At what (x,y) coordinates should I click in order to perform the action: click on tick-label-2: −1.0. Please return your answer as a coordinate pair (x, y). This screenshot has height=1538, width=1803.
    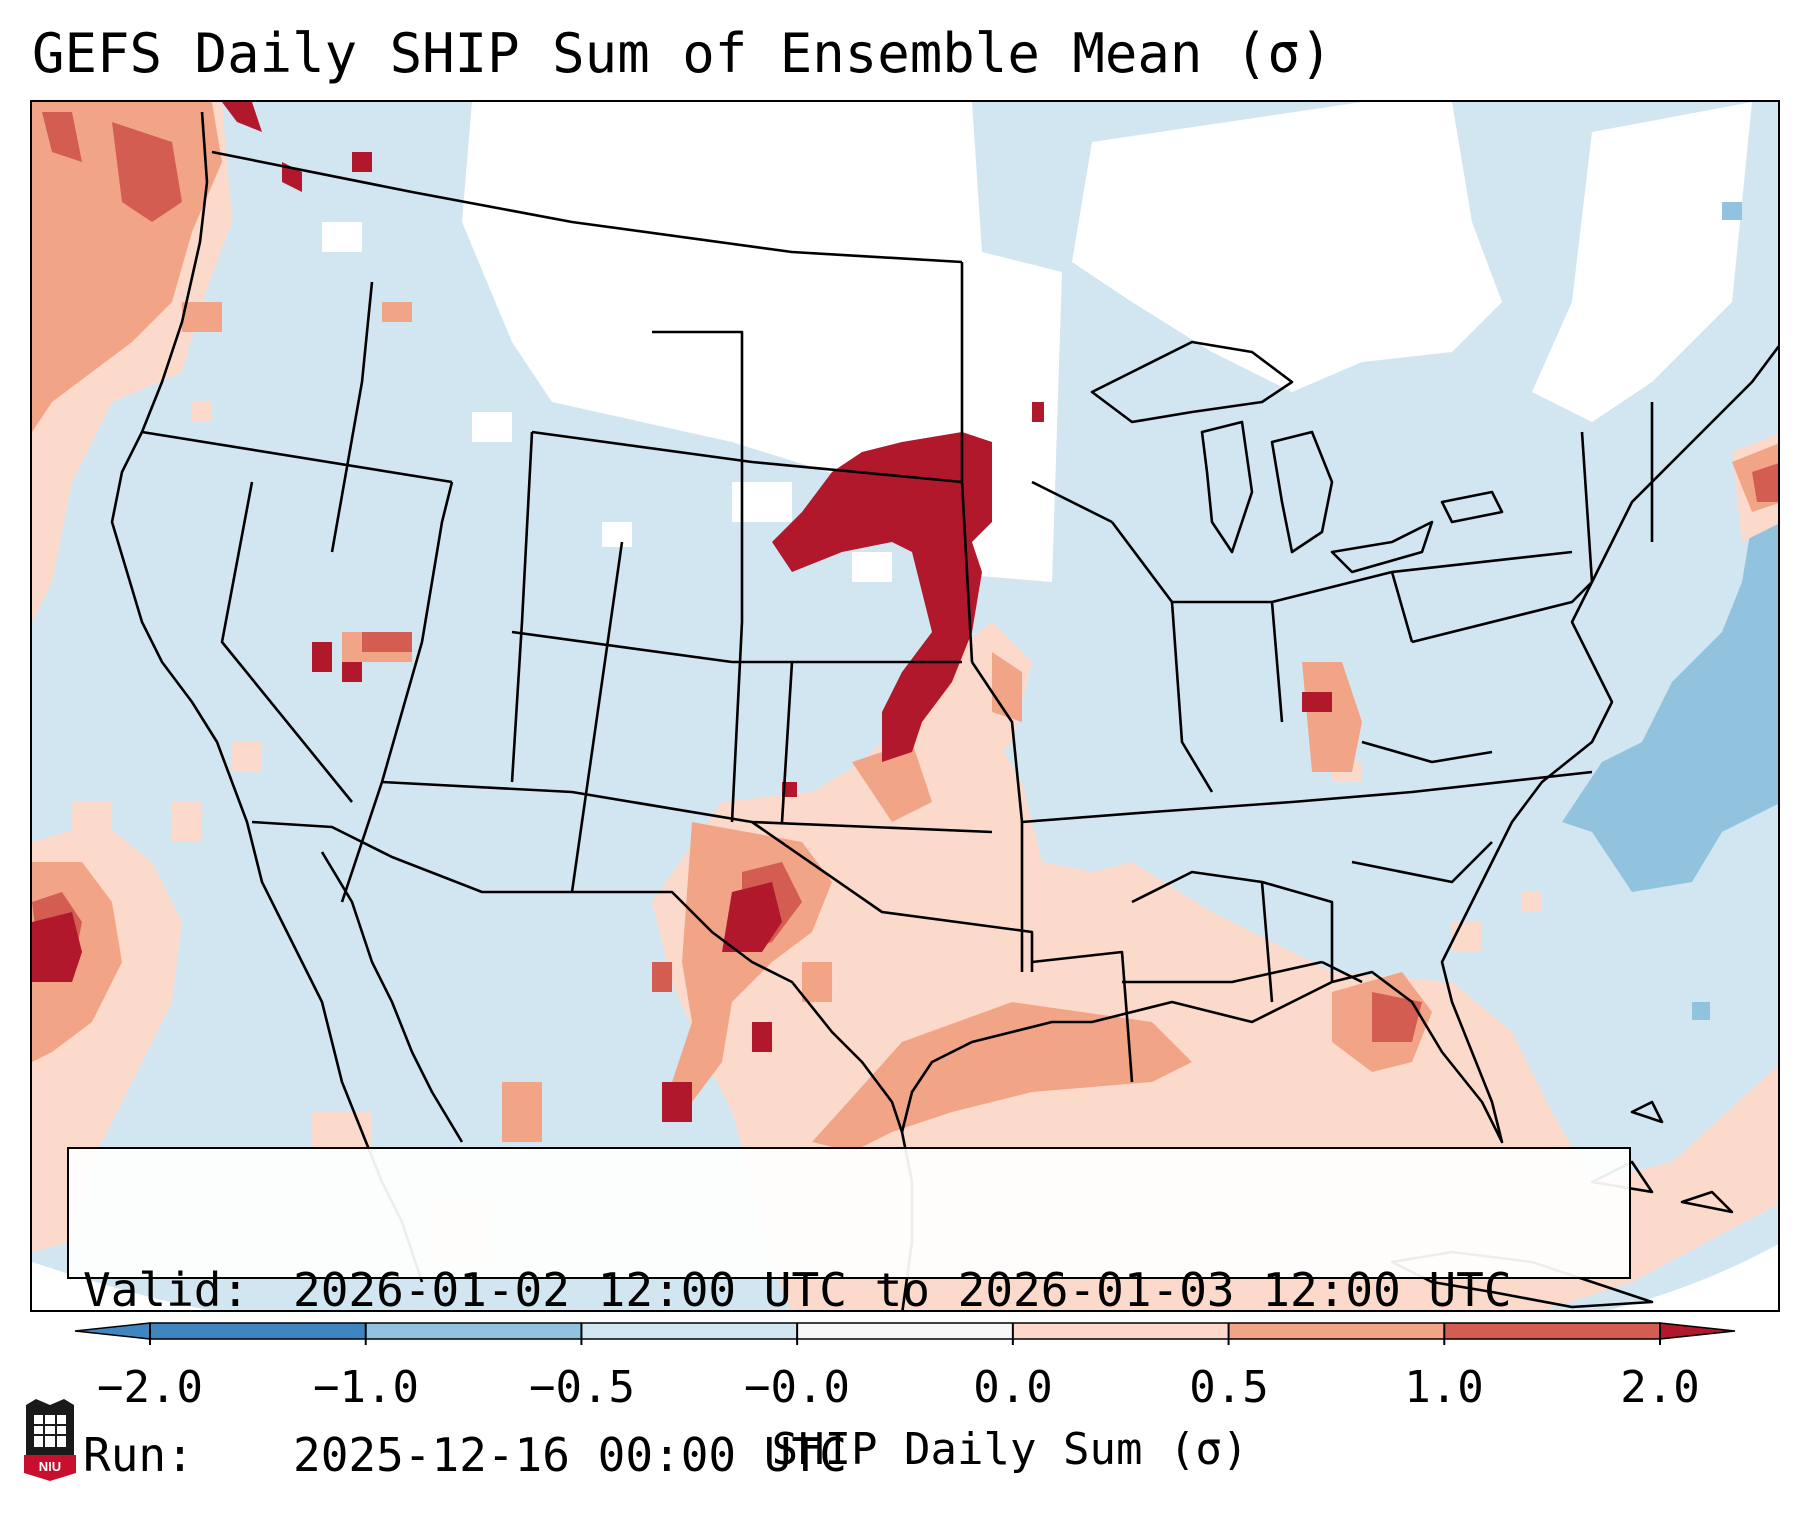
    Looking at the image, I should click on (366, 1387).